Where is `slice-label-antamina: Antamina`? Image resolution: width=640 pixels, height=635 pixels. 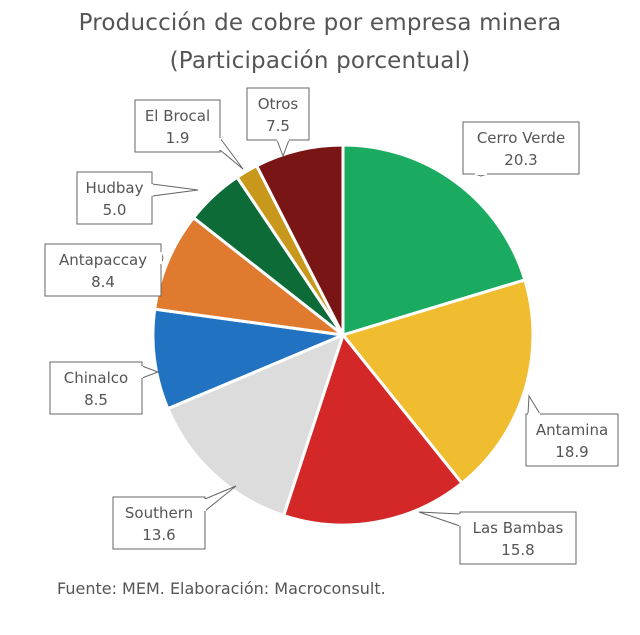 slice-label-antamina: Antamina is located at coordinates (572, 430).